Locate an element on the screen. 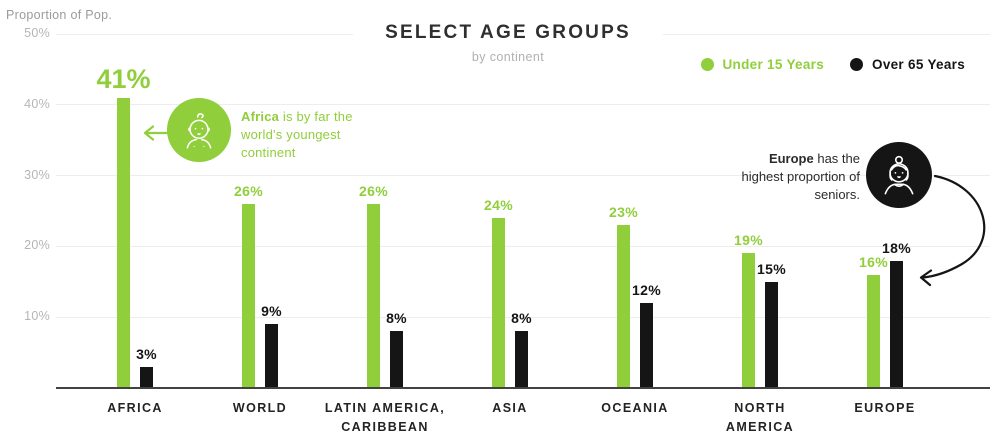  y-tick-label-10: 10% is located at coordinates (37, 316).